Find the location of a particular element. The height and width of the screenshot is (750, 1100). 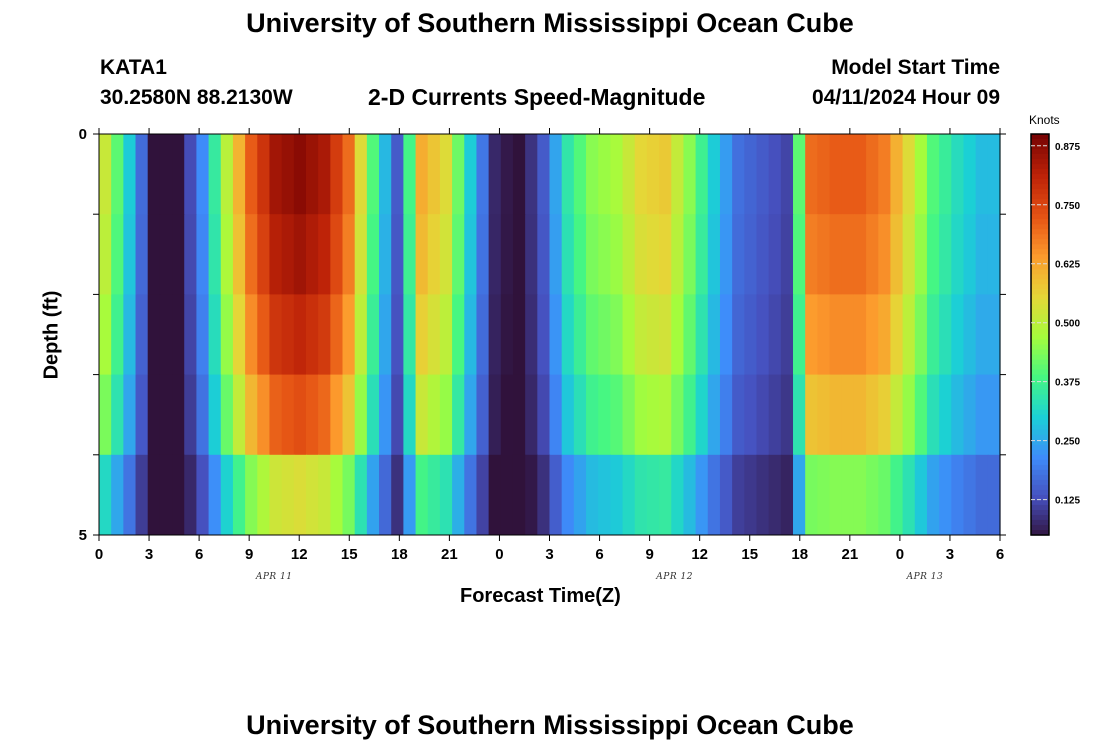

colorbar-tick-label: 0.250 is located at coordinates (1067, 442).